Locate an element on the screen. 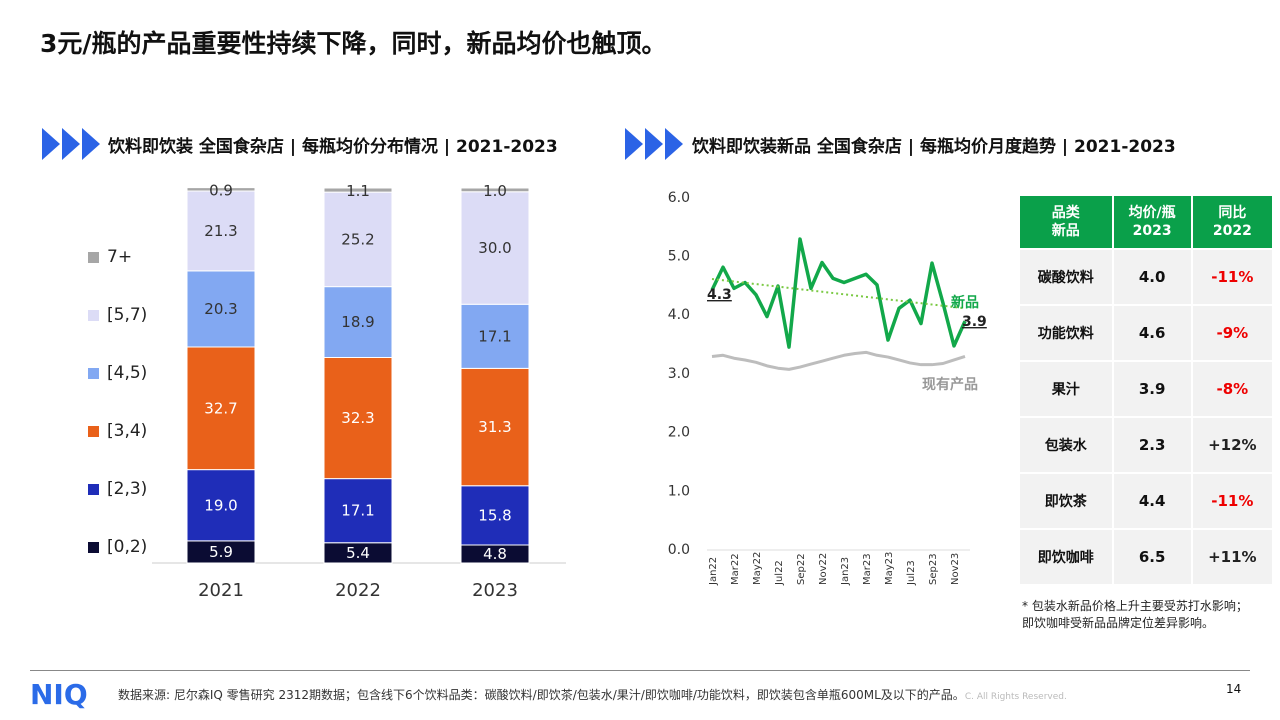 This screenshot has height=720, width=1280. legend-item: [3,4) is located at coordinates (117, 431).